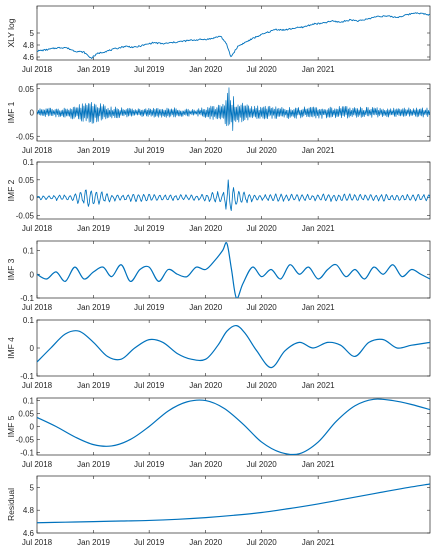 This screenshot has height=550, width=438. I want to click on y-axis-label: IMF 5, so click(11, 426).